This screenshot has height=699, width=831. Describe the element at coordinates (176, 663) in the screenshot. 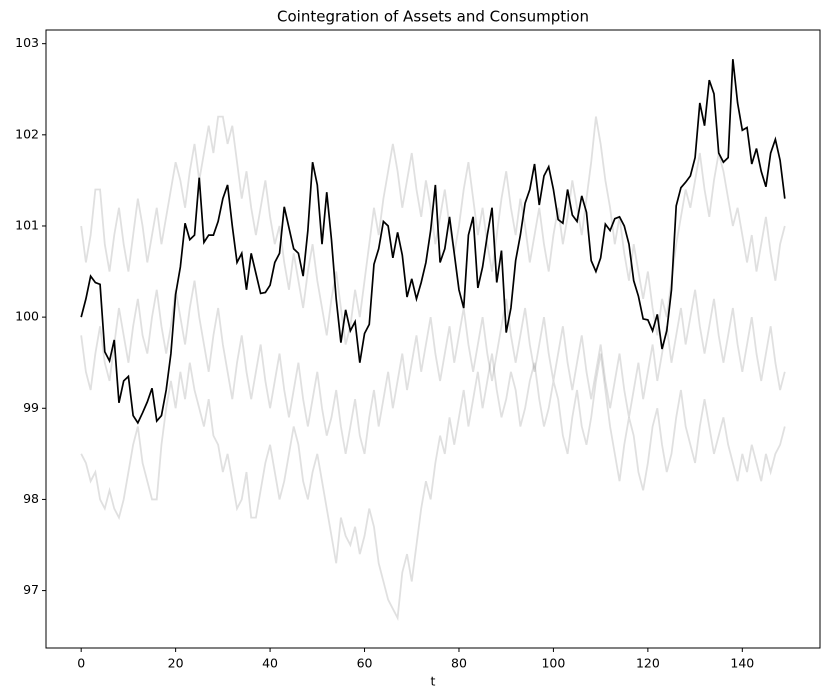

I see `x-tick-label: 20` at that location.